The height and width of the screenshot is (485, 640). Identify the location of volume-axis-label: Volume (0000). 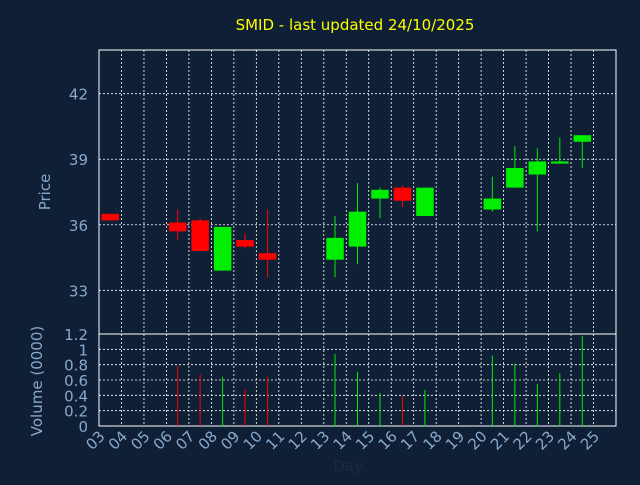
(37, 381).